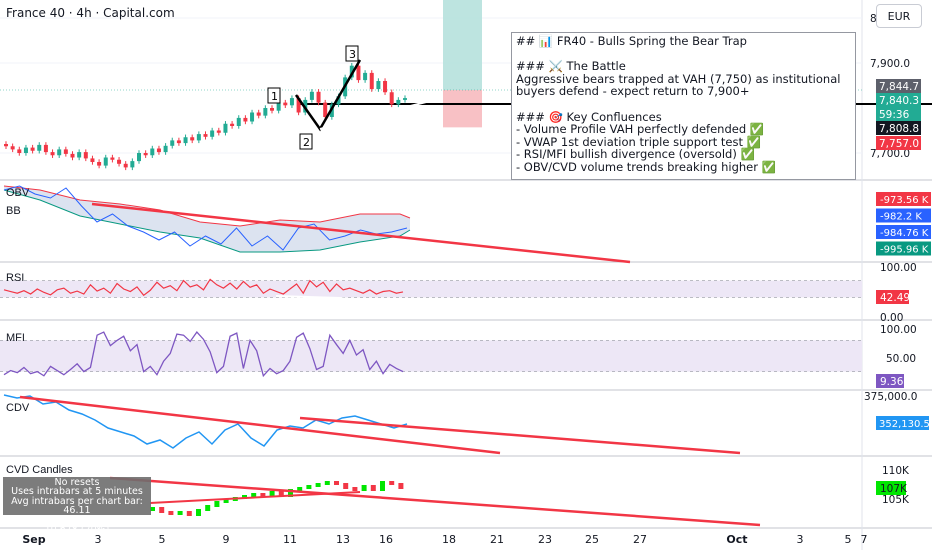  What do you see at coordinates (892, 382) in the screenshot?
I see `mfi-value-label: 9.36` at bounding box center [892, 382].